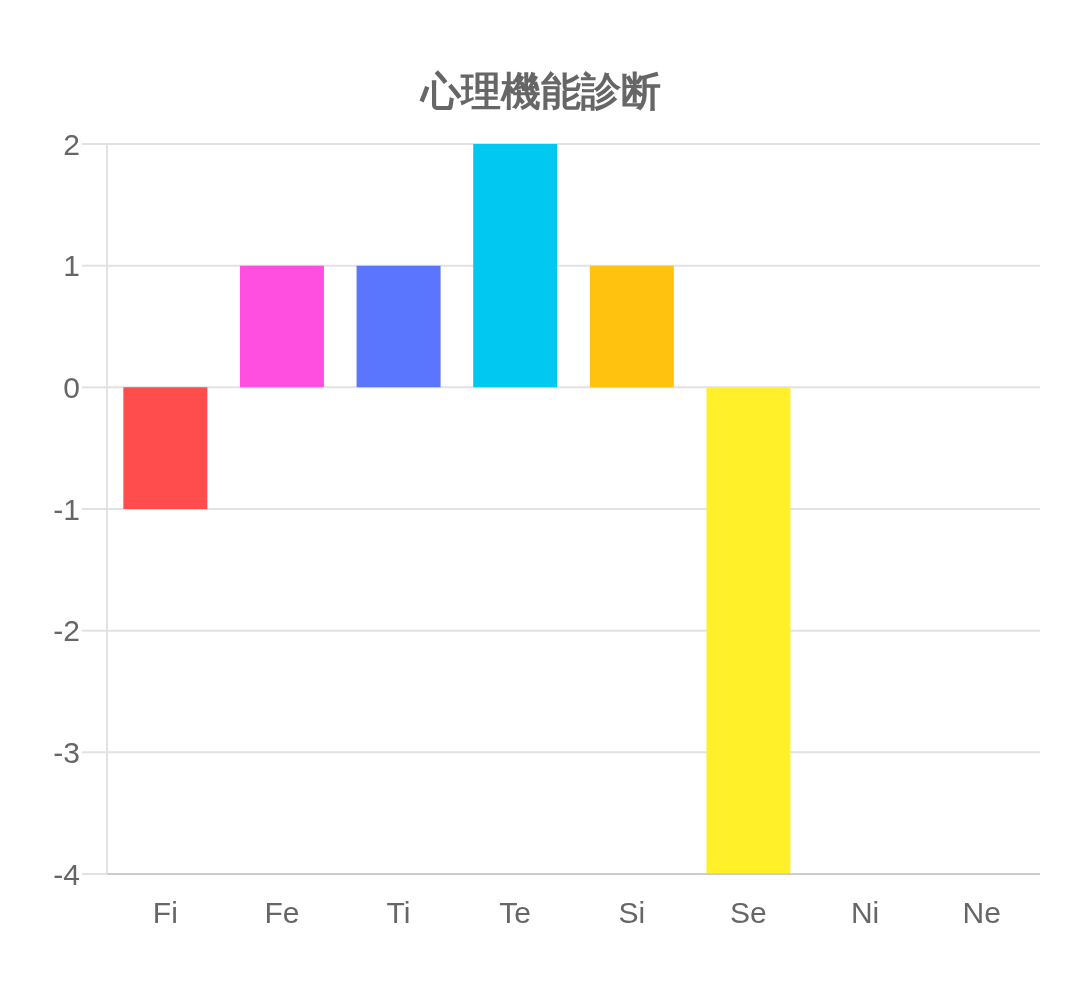  Describe the element at coordinates (540, 91) in the screenshot. I see `chart-title: 心理機能診断` at that location.